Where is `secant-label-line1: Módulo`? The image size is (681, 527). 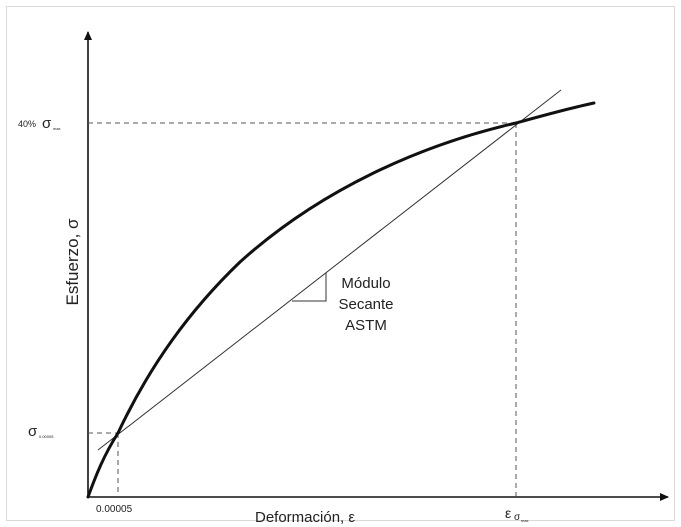 secant-label-line1: Módulo is located at coordinates (365, 283).